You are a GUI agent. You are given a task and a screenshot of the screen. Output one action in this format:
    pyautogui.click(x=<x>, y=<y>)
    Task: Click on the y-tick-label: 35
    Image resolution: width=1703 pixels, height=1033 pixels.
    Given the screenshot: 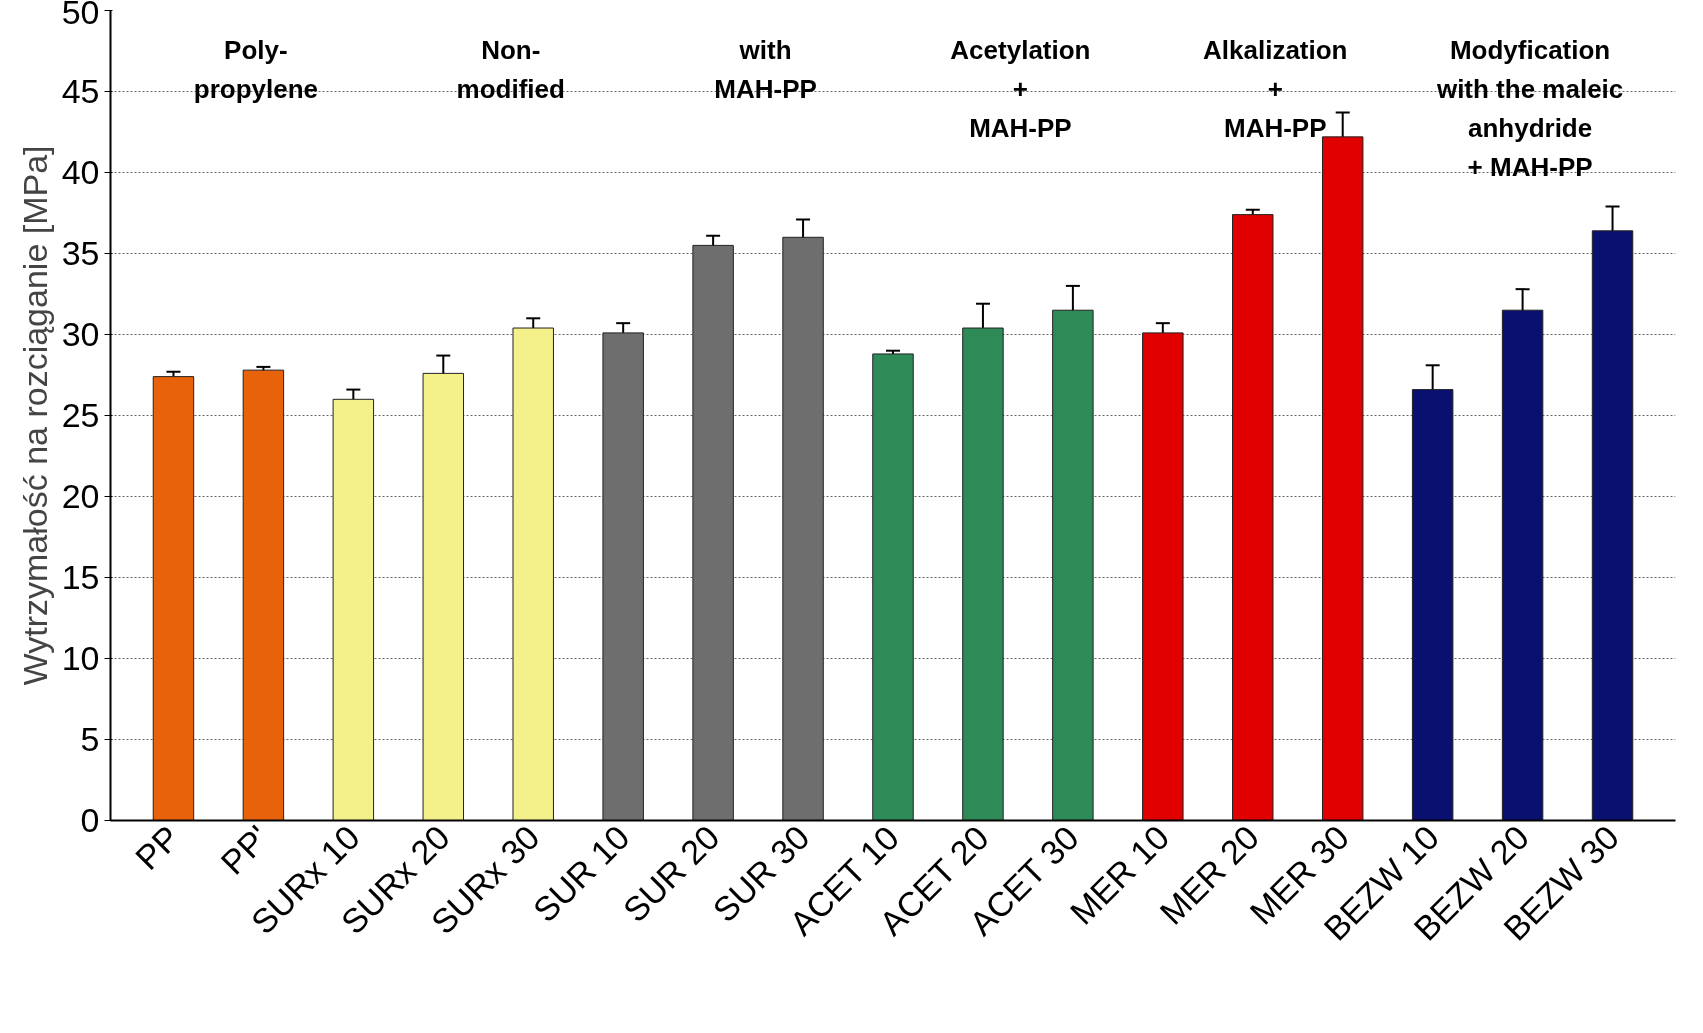 What is the action you would take?
    pyautogui.click(x=80, y=253)
    